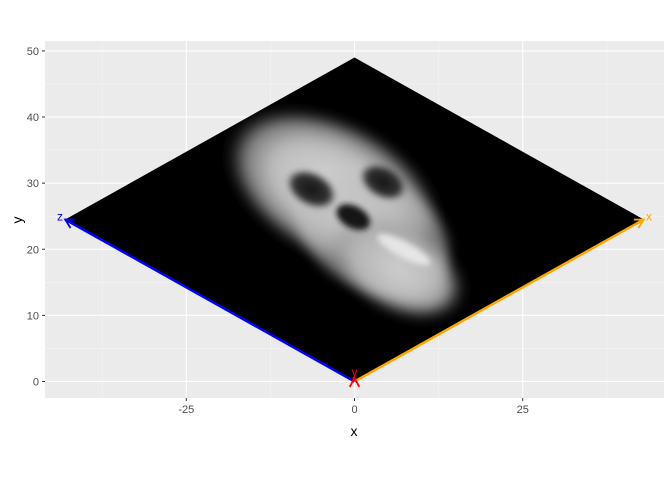 This screenshot has height=480, width=672. I want to click on skull-eye-socket-right, so click(383, 182).